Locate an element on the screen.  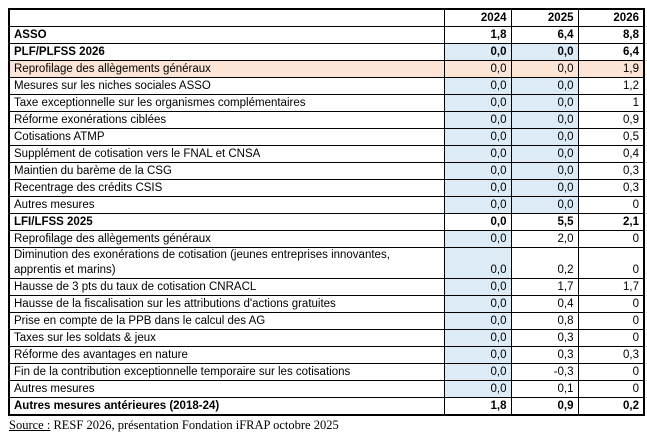
value-cell: 0,2 is located at coordinates (611, 406).